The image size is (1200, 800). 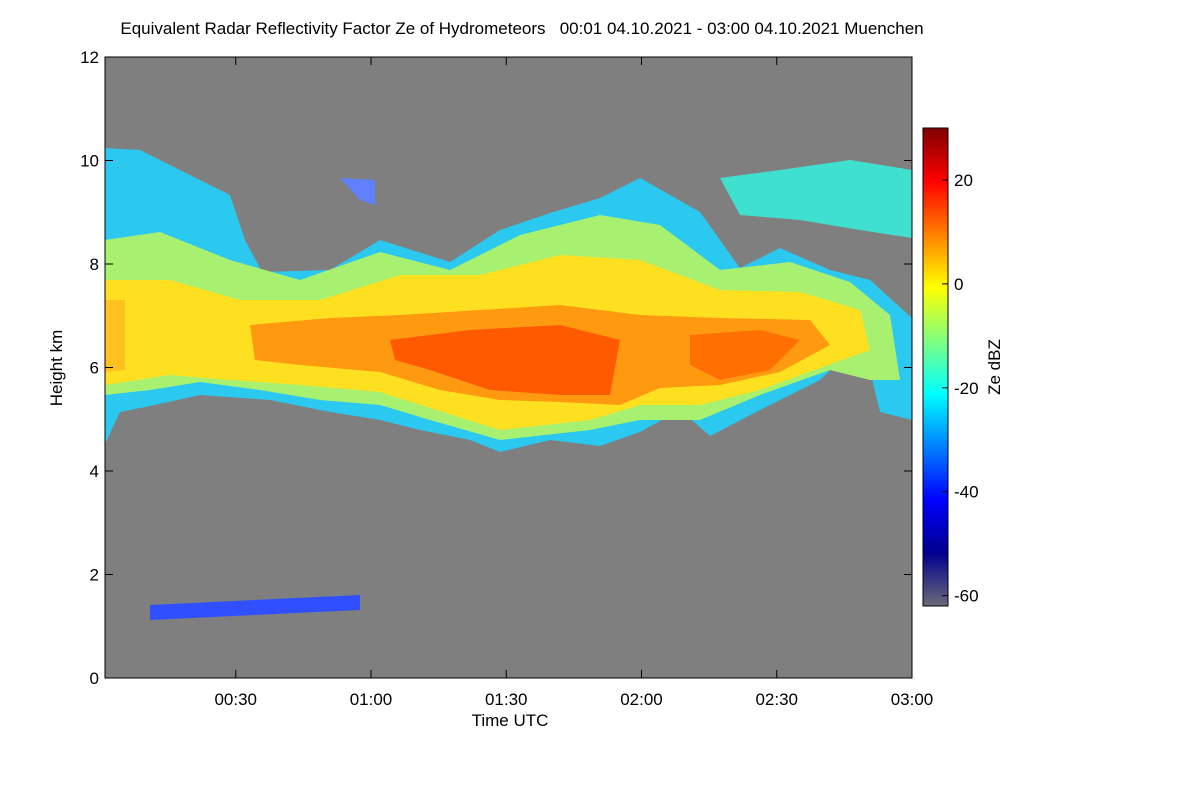 What do you see at coordinates (958, 284) in the screenshot?
I see `colorbar-tick-label: 0` at bounding box center [958, 284].